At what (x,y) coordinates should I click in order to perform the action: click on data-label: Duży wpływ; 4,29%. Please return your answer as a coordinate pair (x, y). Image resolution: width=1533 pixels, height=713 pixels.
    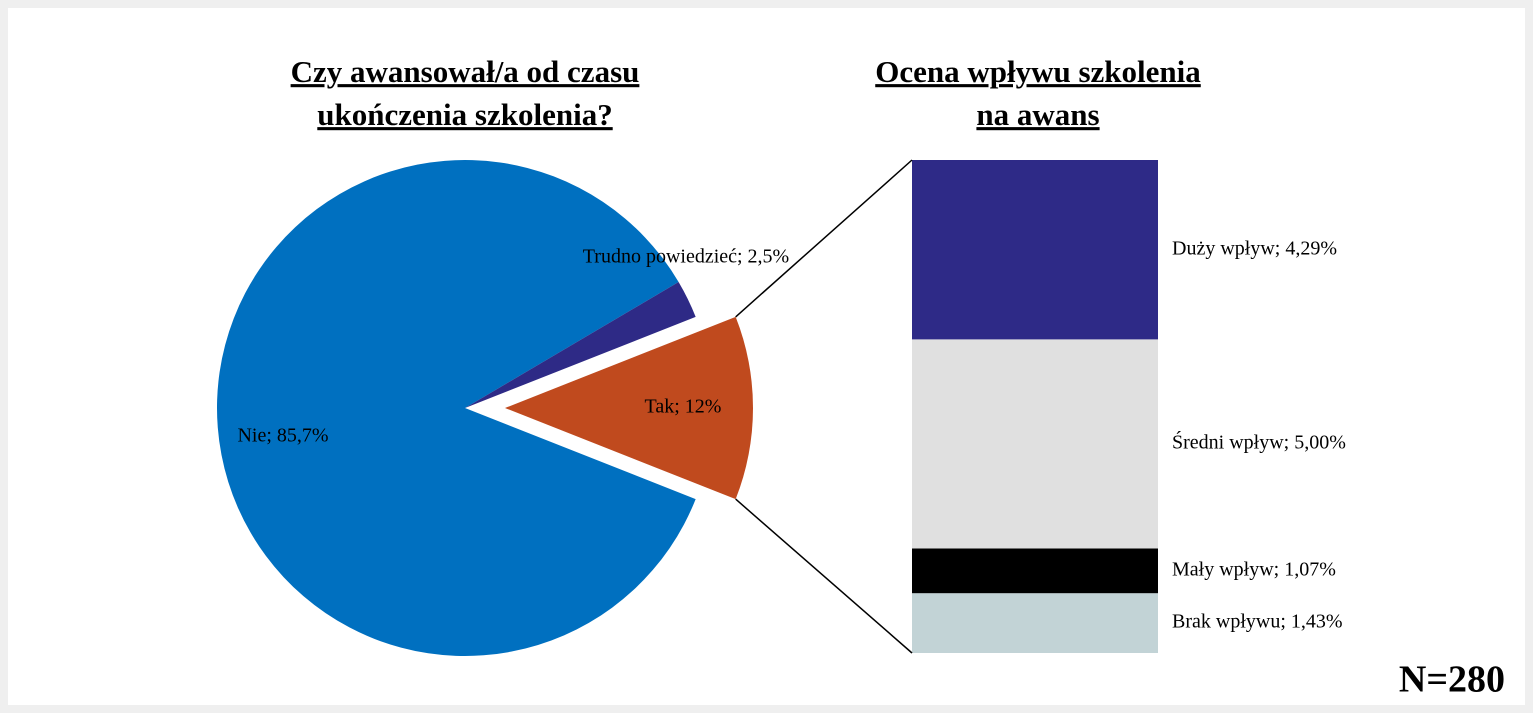
    Looking at the image, I should click on (1254, 248).